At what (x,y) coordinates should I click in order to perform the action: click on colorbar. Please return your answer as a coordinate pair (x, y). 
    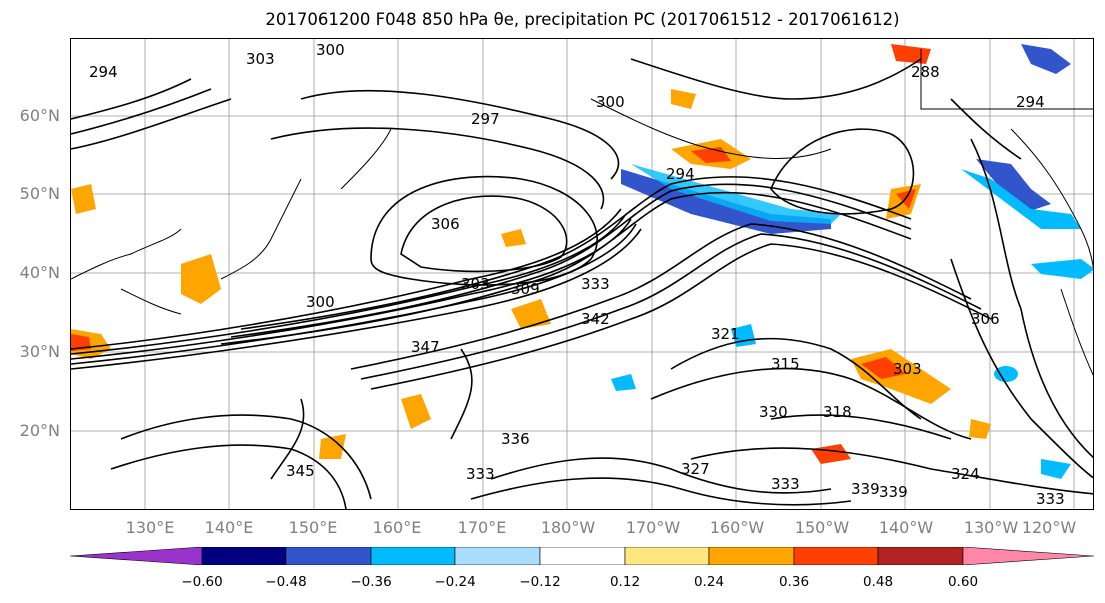
    Looking at the image, I should click on (582, 556).